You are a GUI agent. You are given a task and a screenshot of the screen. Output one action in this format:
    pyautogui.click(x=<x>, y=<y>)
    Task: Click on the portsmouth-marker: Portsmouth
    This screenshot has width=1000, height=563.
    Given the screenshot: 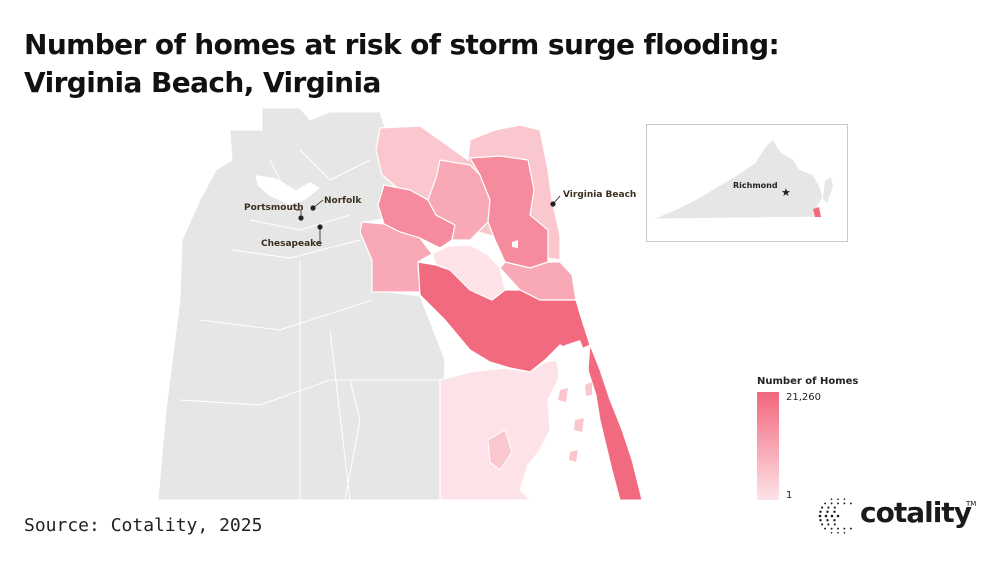 What is the action you would take?
    pyautogui.click(x=274, y=212)
    